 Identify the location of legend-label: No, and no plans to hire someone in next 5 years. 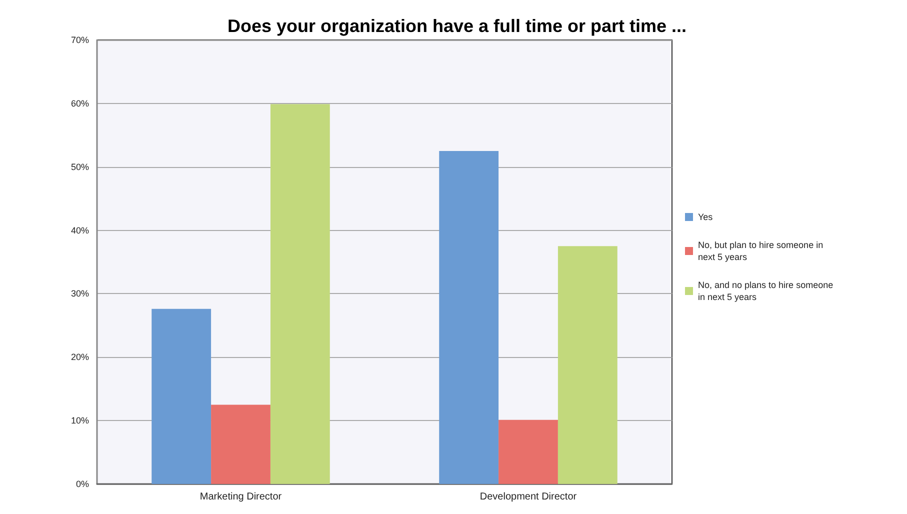
(766, 291).